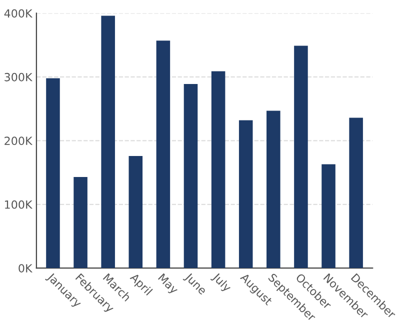 The height and width of the screenshot is (331, 405). What do you see at coordinates (18, 77) in the screenshot?
I see `y-tick-label: 300K` at bounding box center [18, 77].